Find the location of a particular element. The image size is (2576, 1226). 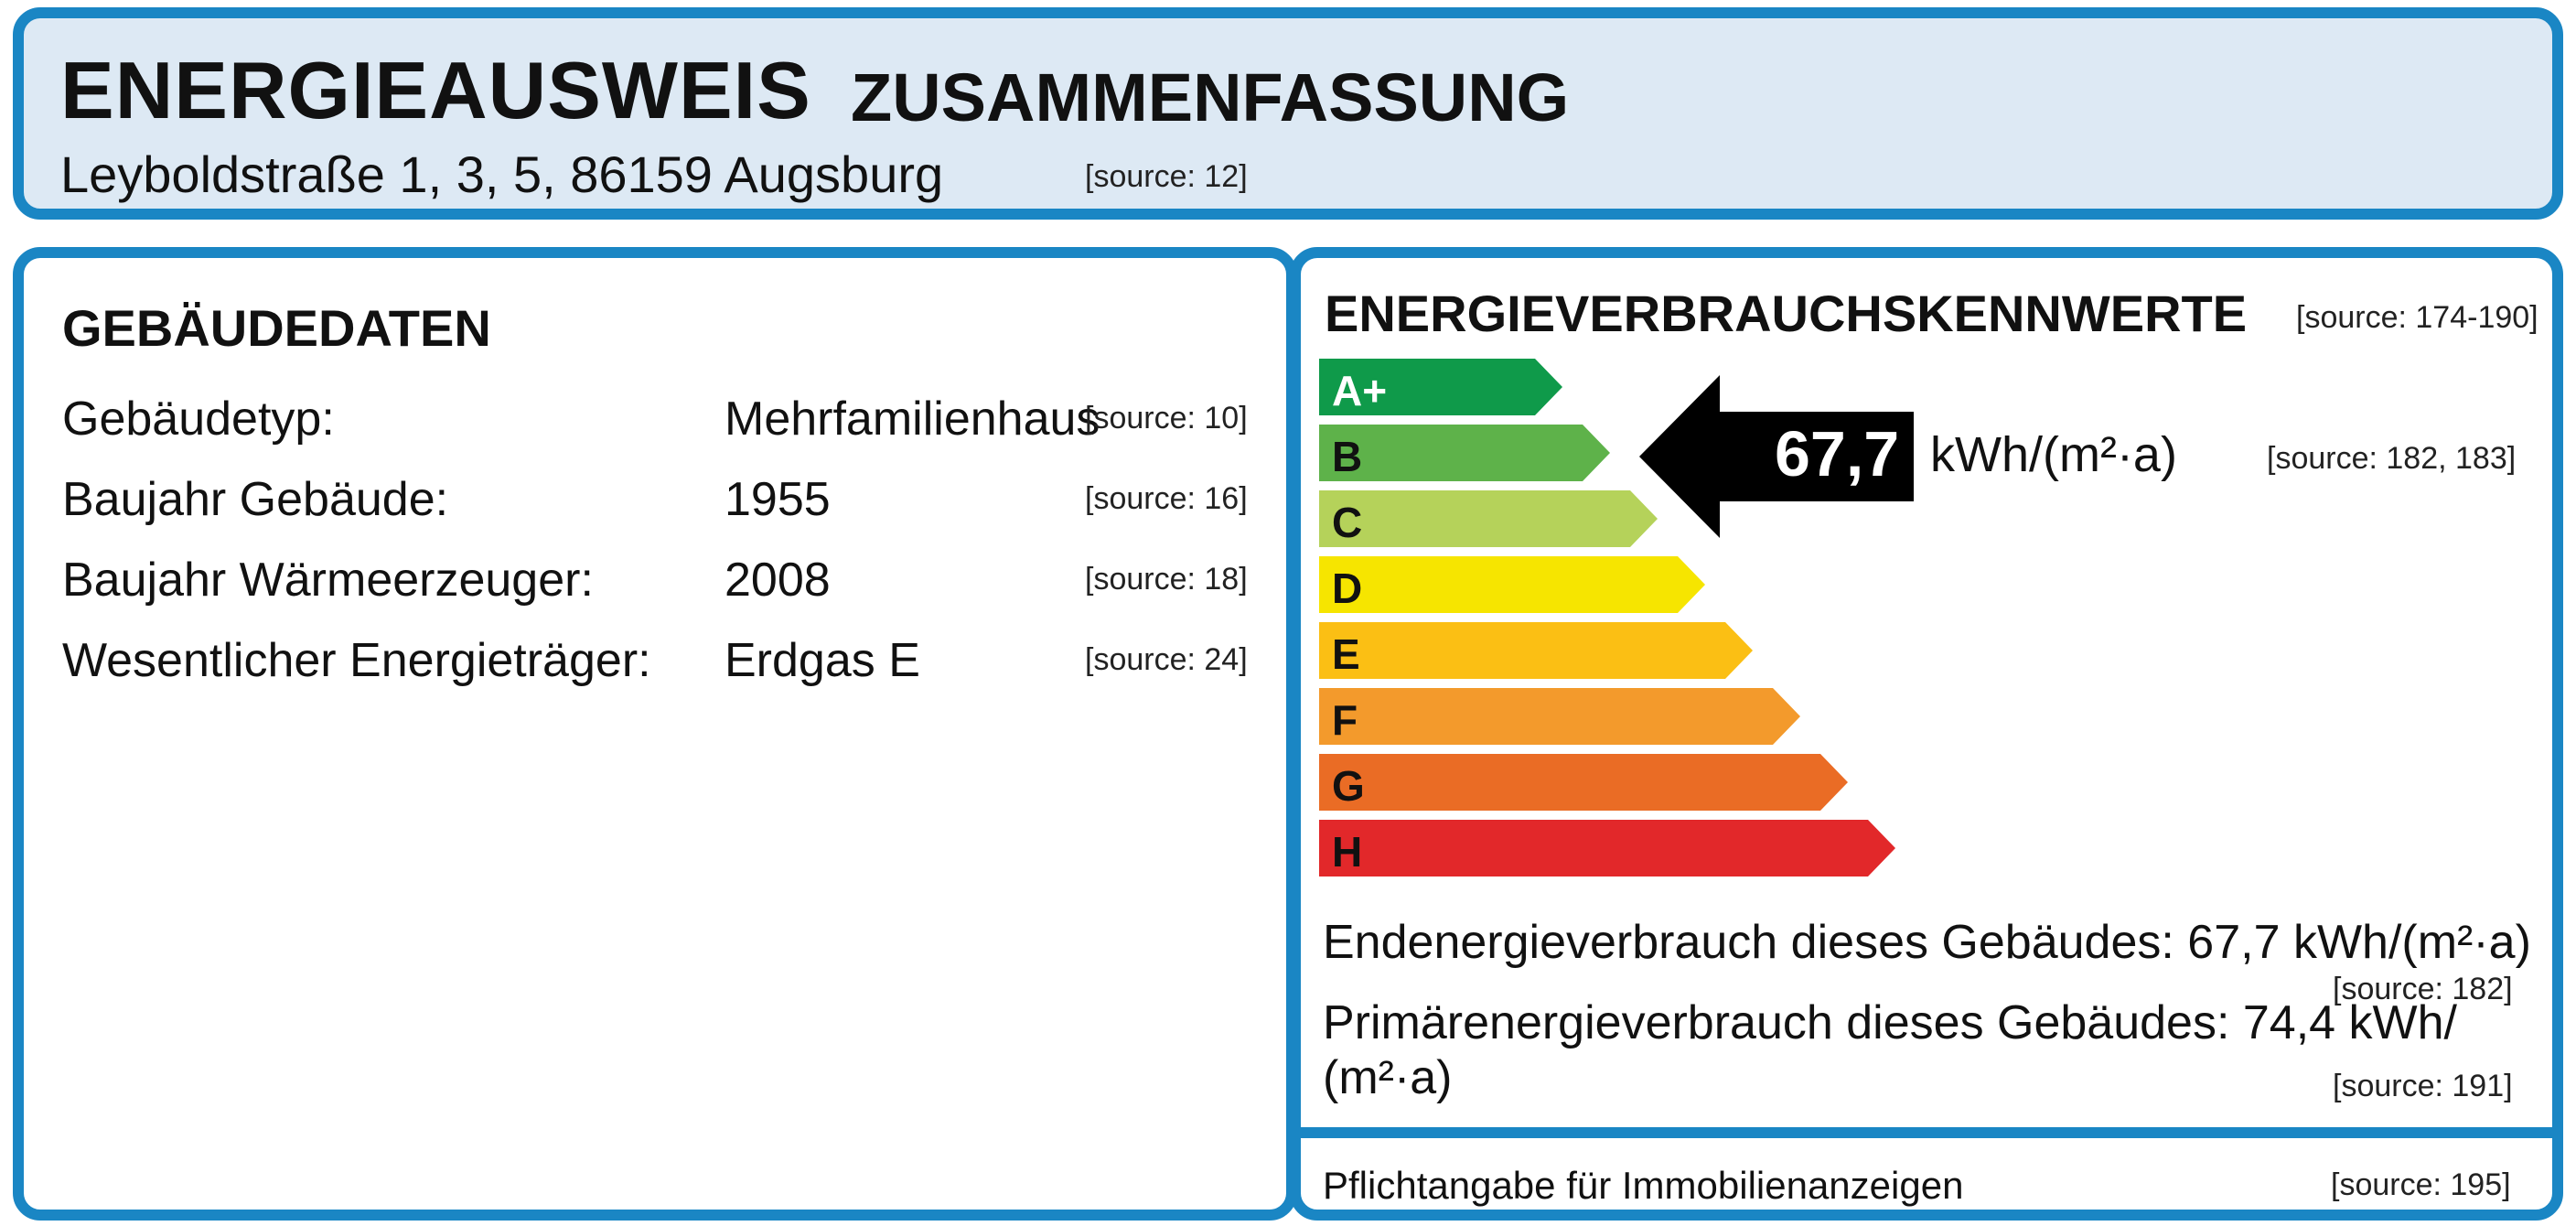

row-label: Wesentlicher Energieträger: is located at coordinates (356, 660).